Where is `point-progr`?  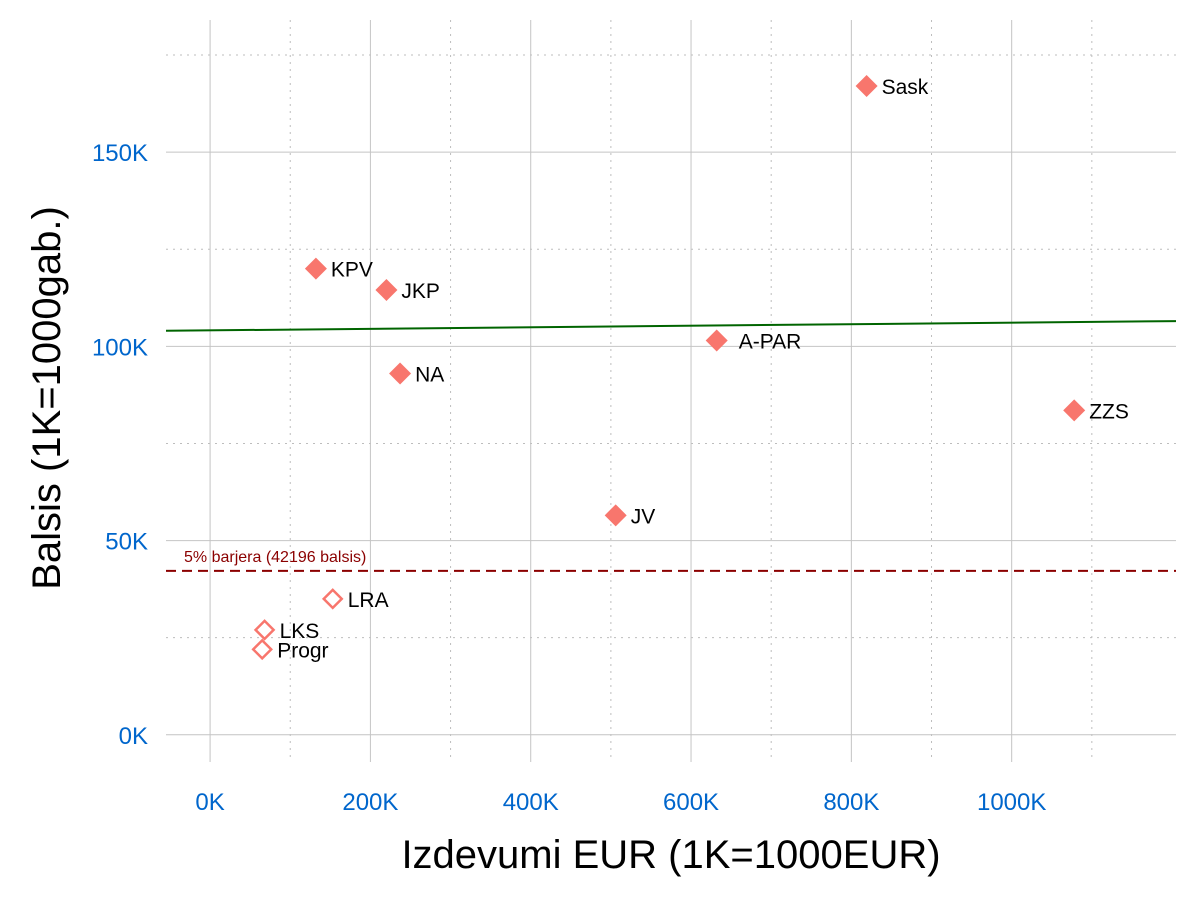 point-progr is located at coordinates (262, 649).